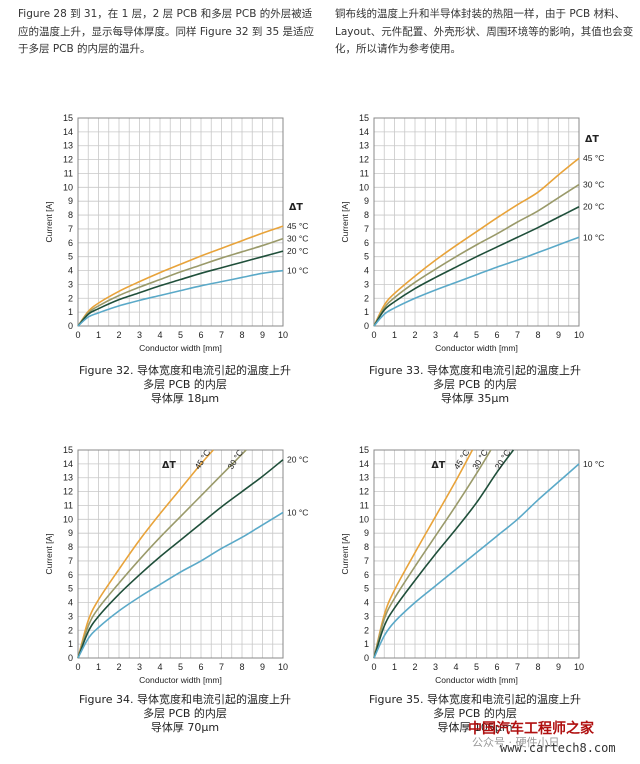  Describe the element at coordinates (503, 459) in the screenshot. I see `series-label: 20 °C` at that location.